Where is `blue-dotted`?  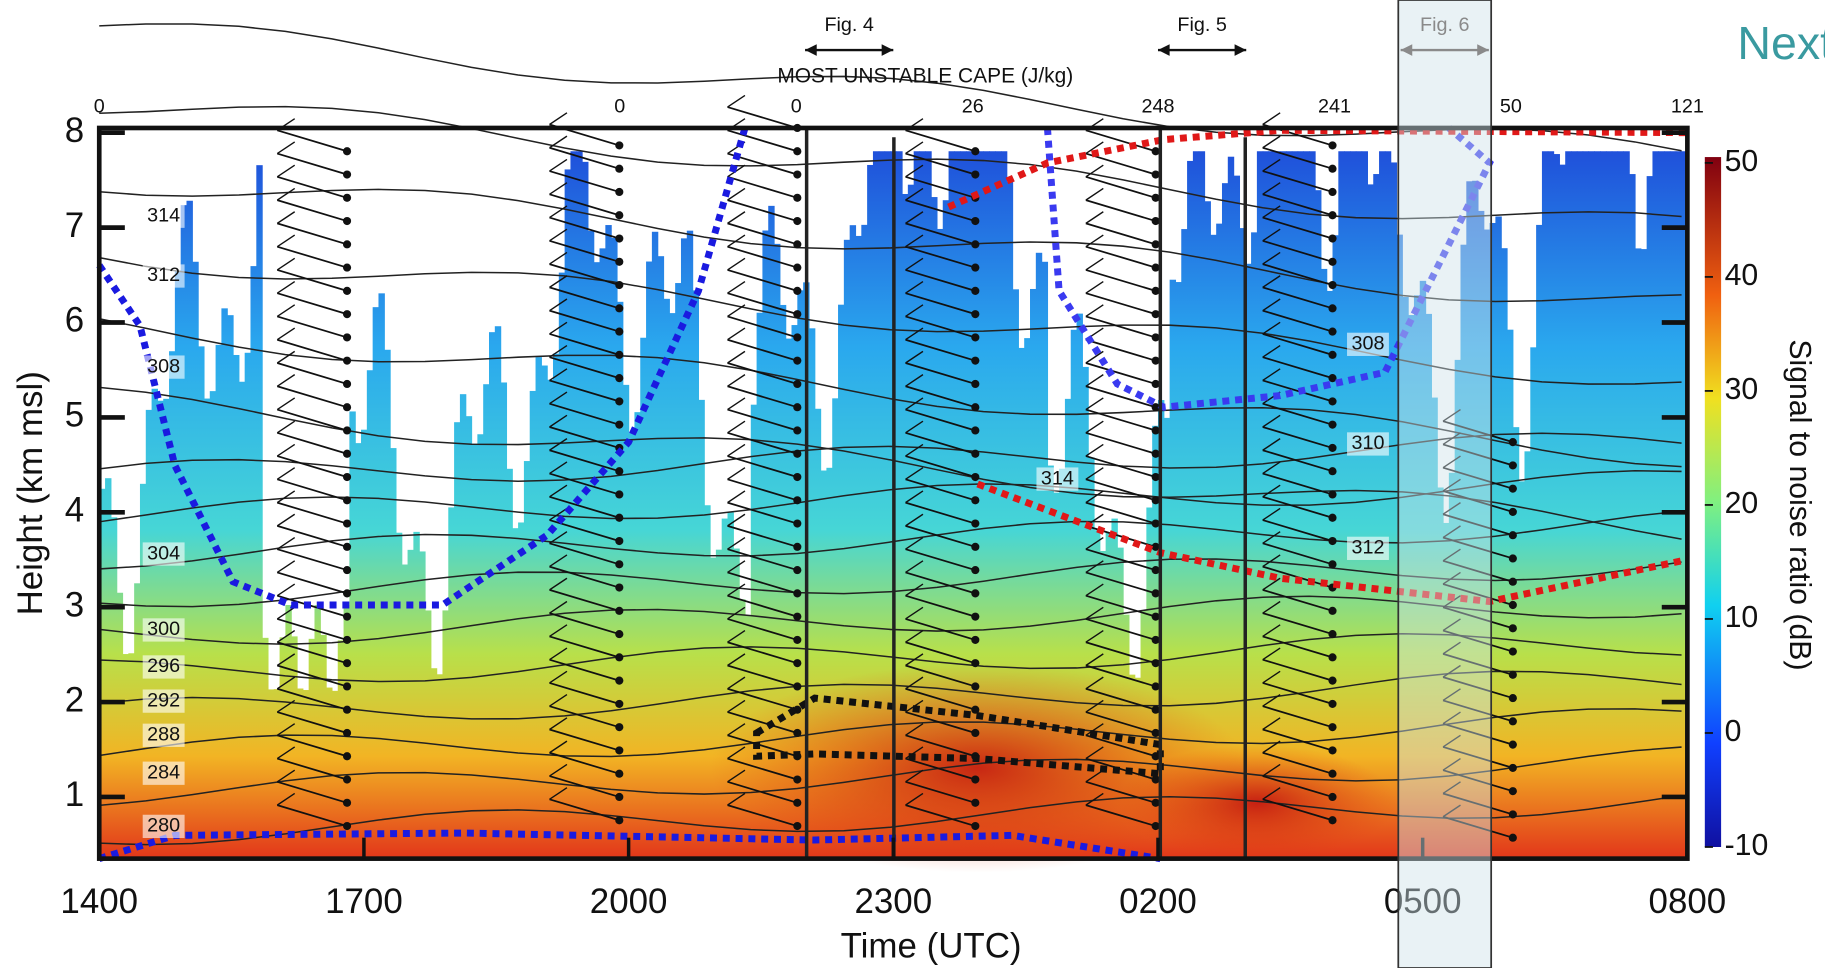 blue-dotted is located at coordinates (1268, 268).